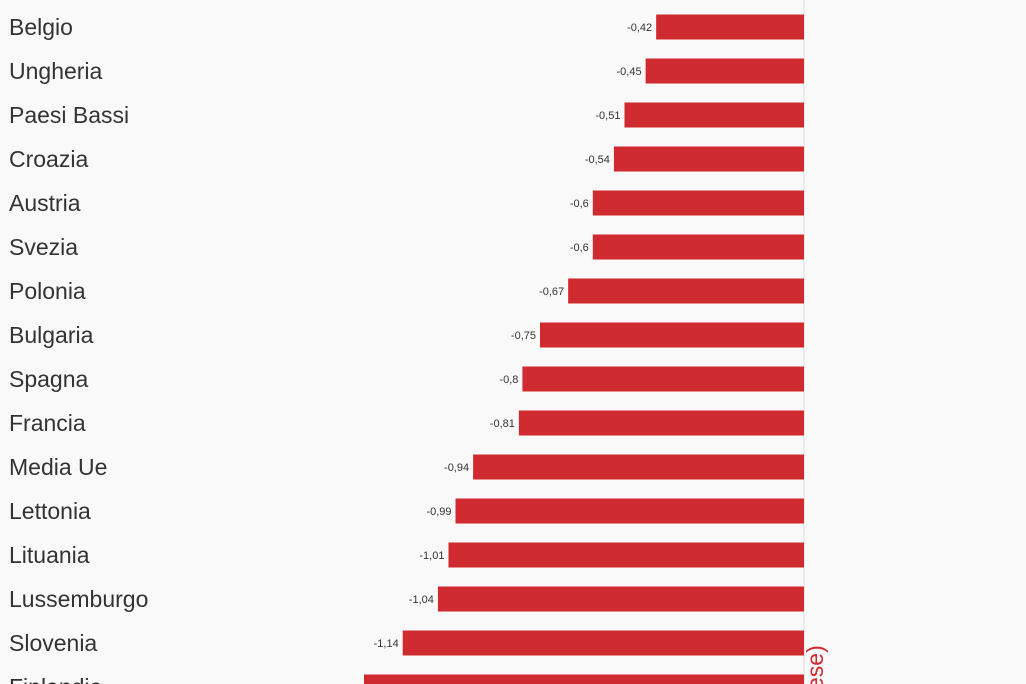 Image resolution: width=1026 pixels, height=684 pixels. Describe the element at coordinates (53, 643) in the screenshot. I see `category-label: Slovenia` at that location.